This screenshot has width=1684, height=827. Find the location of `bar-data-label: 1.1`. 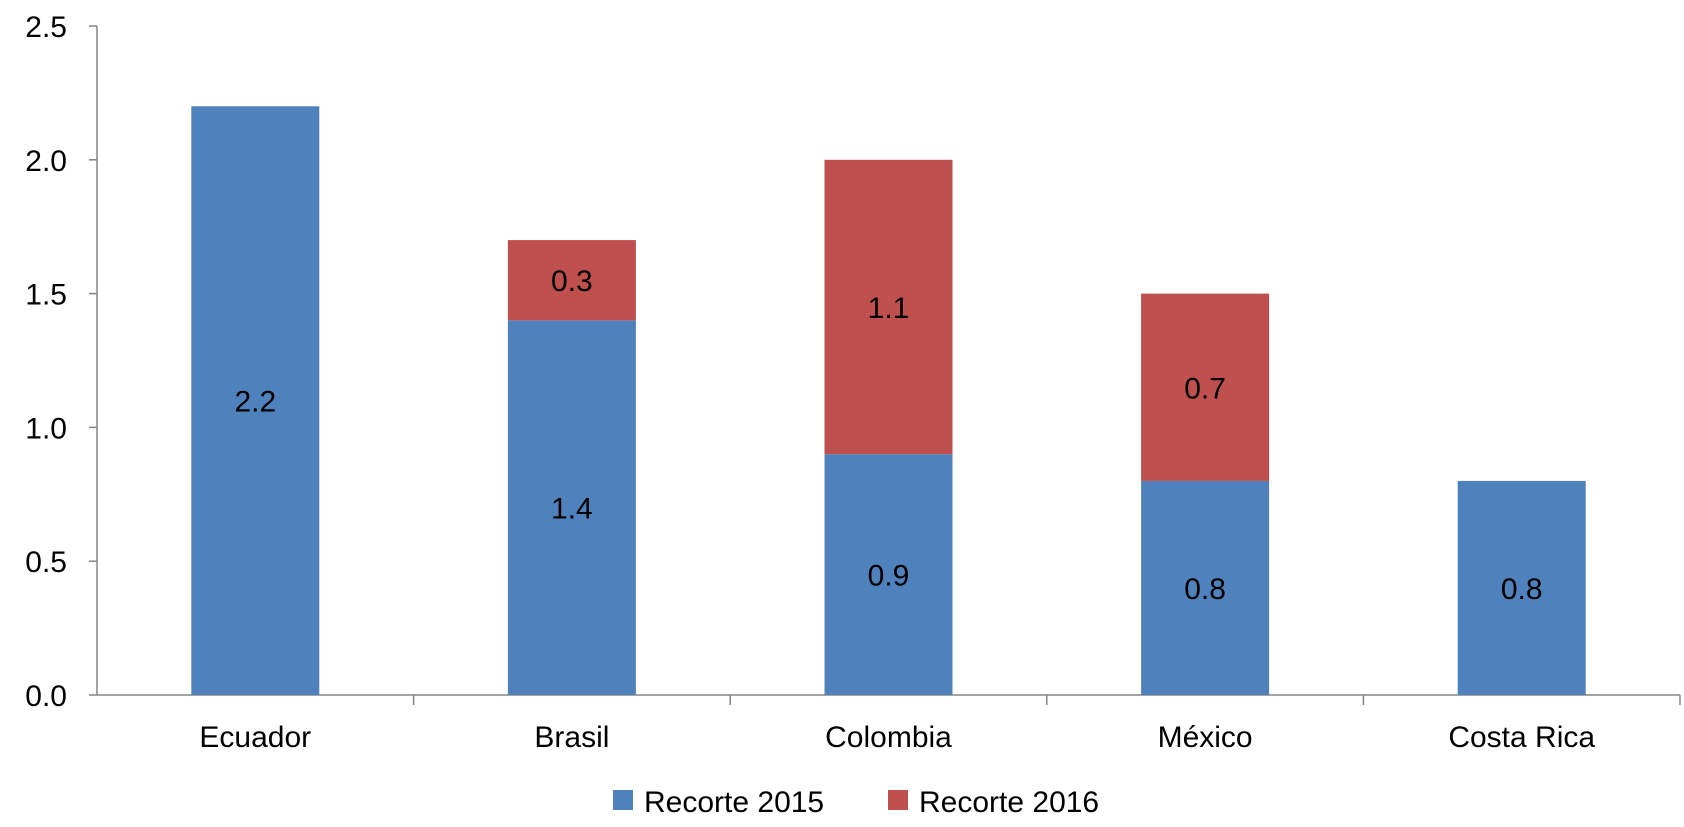

bar-data-label: 1.1 is located at coordinates (889, 308).